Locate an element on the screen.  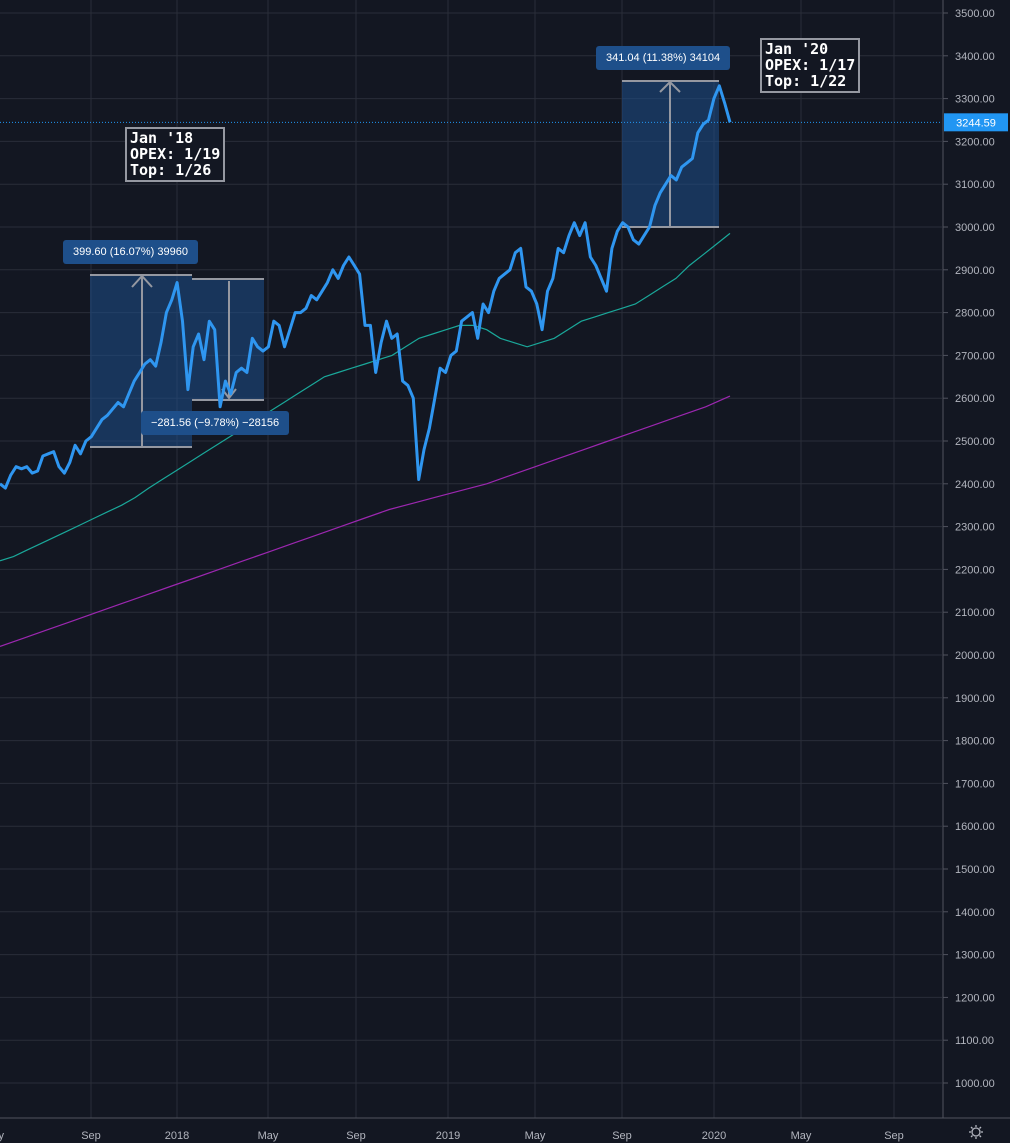
price-tick-label: 2100.00 is located at coordinates (975, 613).